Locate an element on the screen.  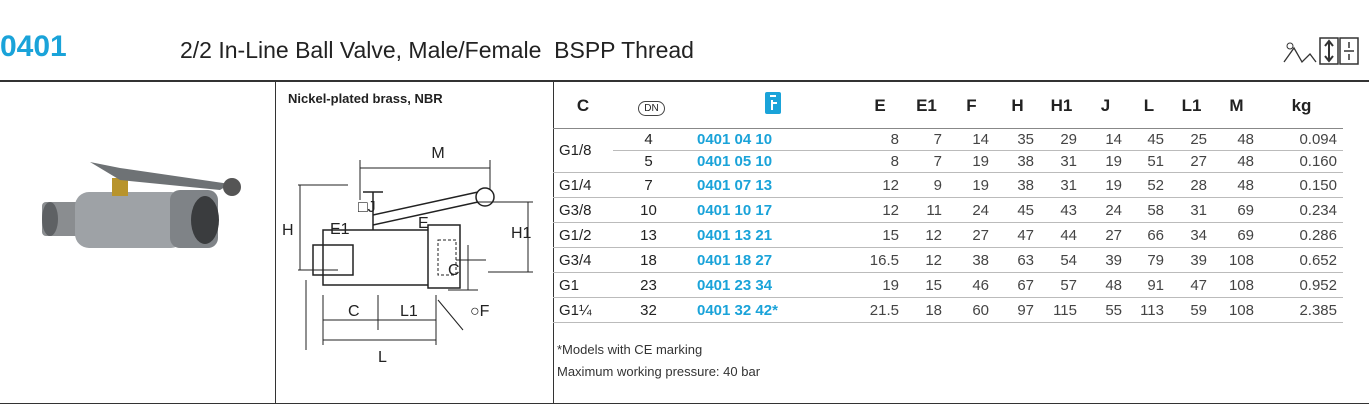
value-cell: 34 is located at coordinates (1191, 235).